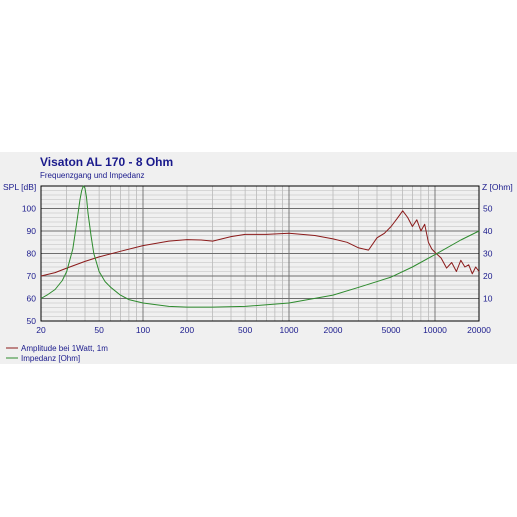  I want to click on legend-label: Amplitude bei 1Watt, 1m, so click(64, 348).